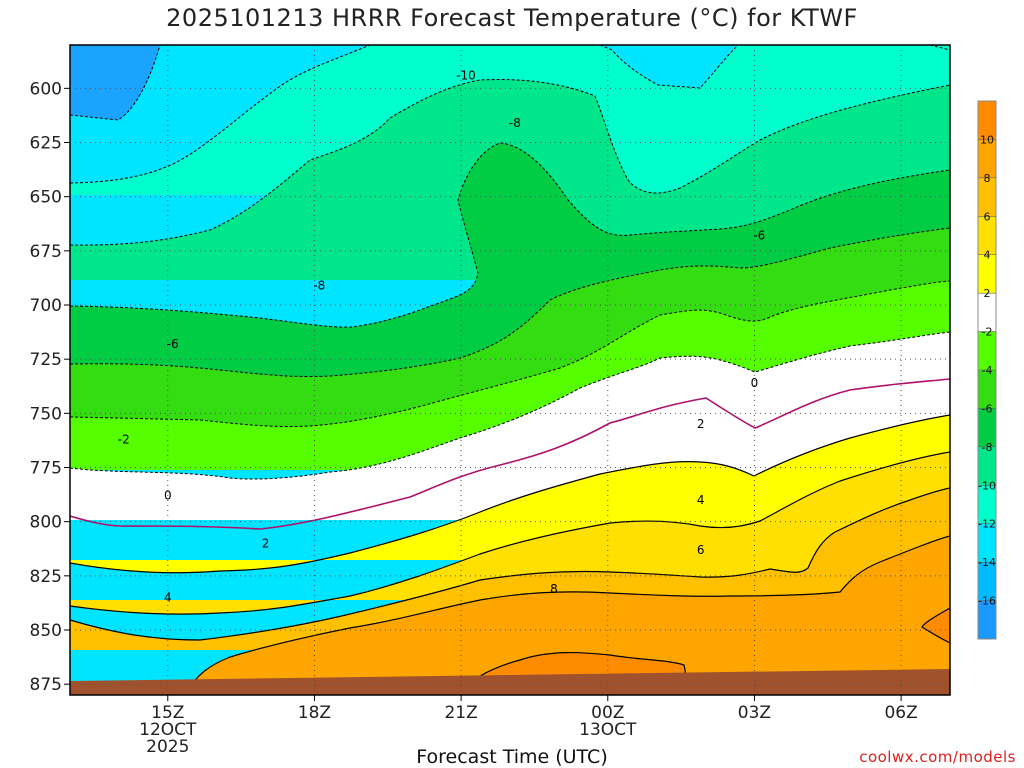 The height and width of the screenshot is (768, 1024). Describe the element at coordinates (754, 713) in the screenshot. I see `x-tick-label: 03Z` at that location.